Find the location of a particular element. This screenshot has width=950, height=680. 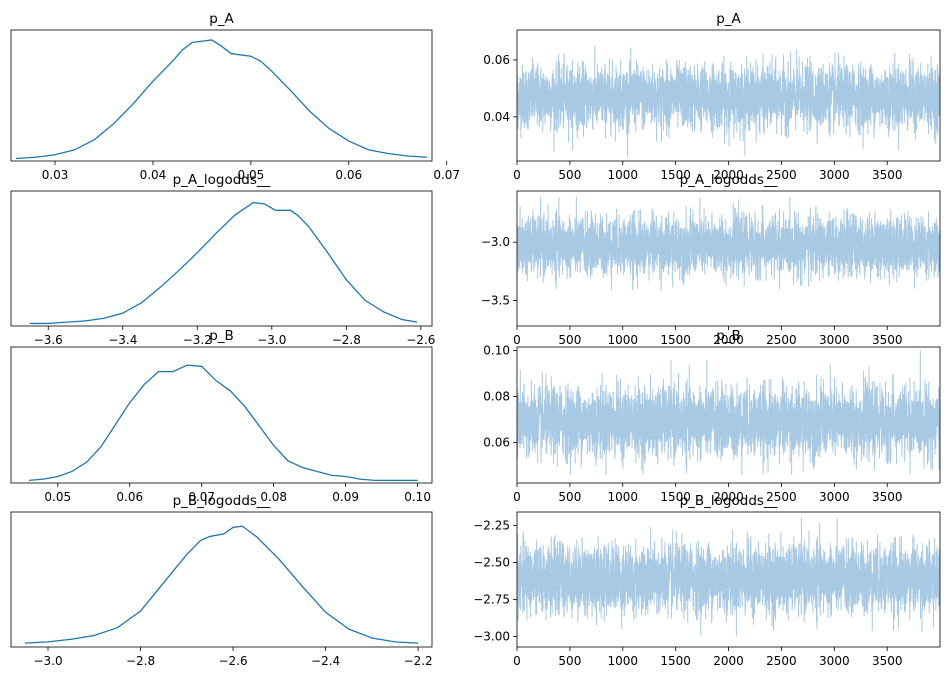

x-tick-label: −3.2 is located at coordinates (197, 340).